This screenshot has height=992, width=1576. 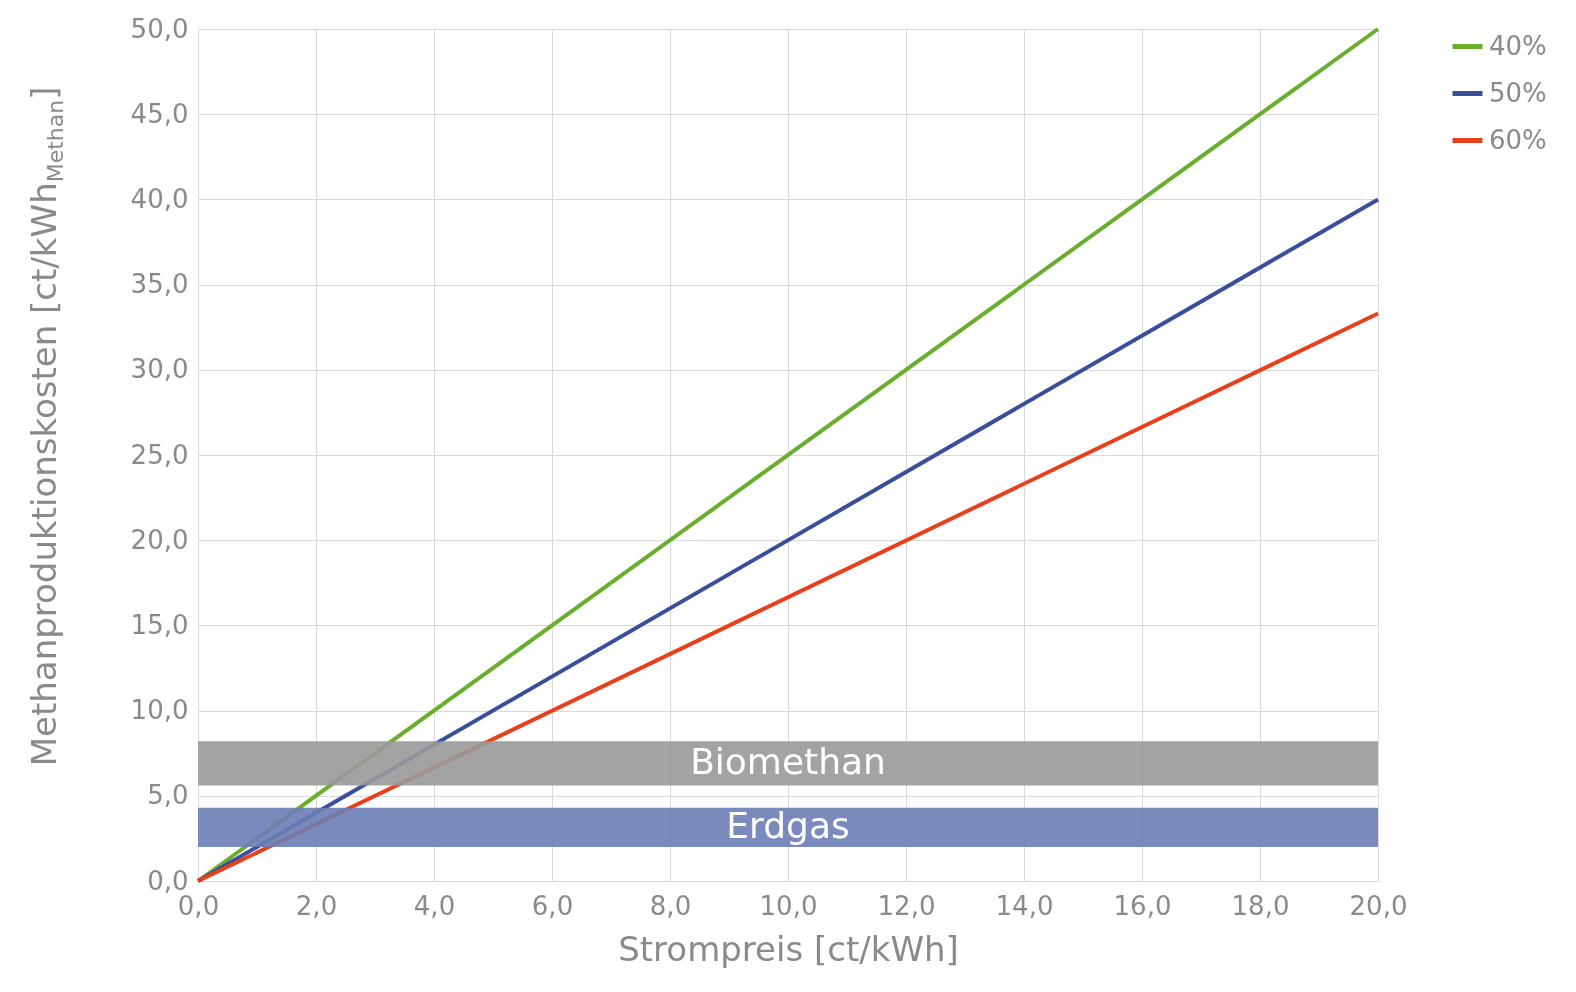 I want to click on y-tick-label: 50,0, so click(x=159, y=28).